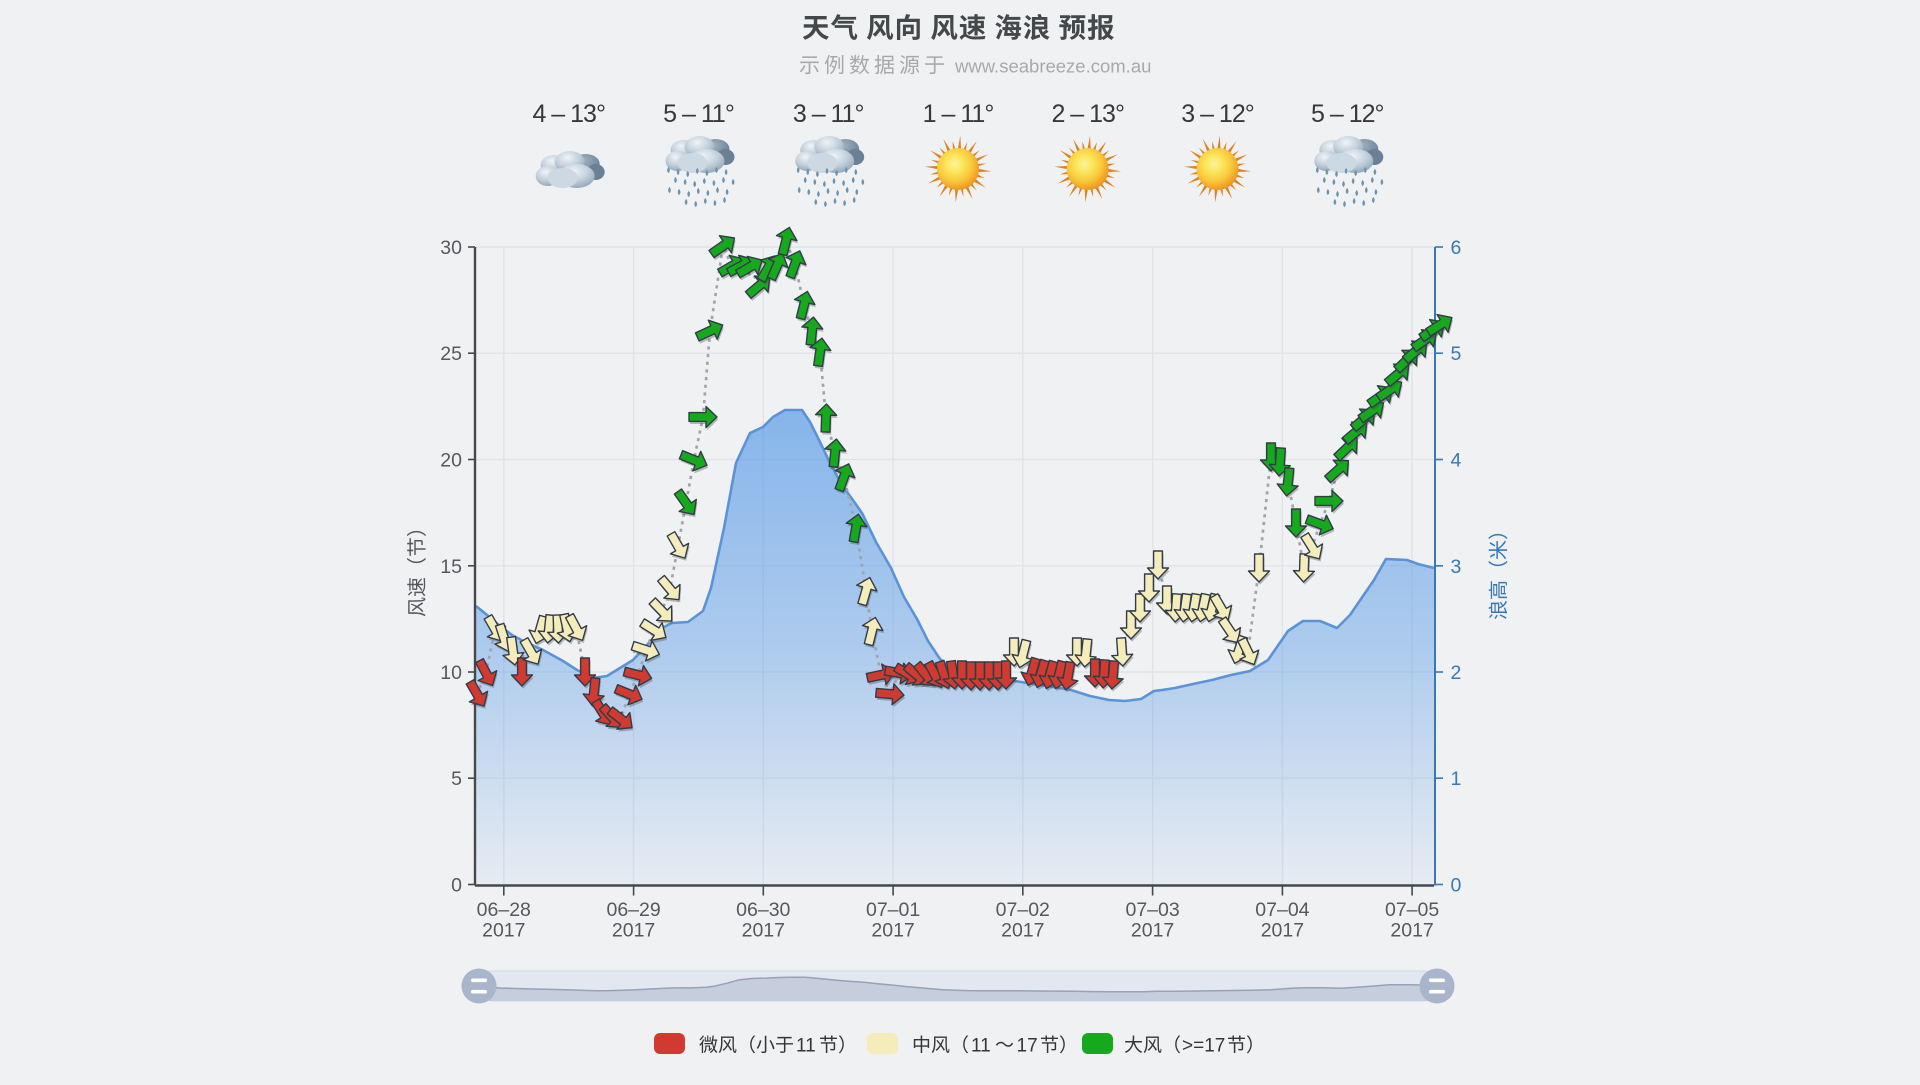 This screenshot has width=1920, height=1085. I want to click on svg-text: 07–01, so click(893, 910).